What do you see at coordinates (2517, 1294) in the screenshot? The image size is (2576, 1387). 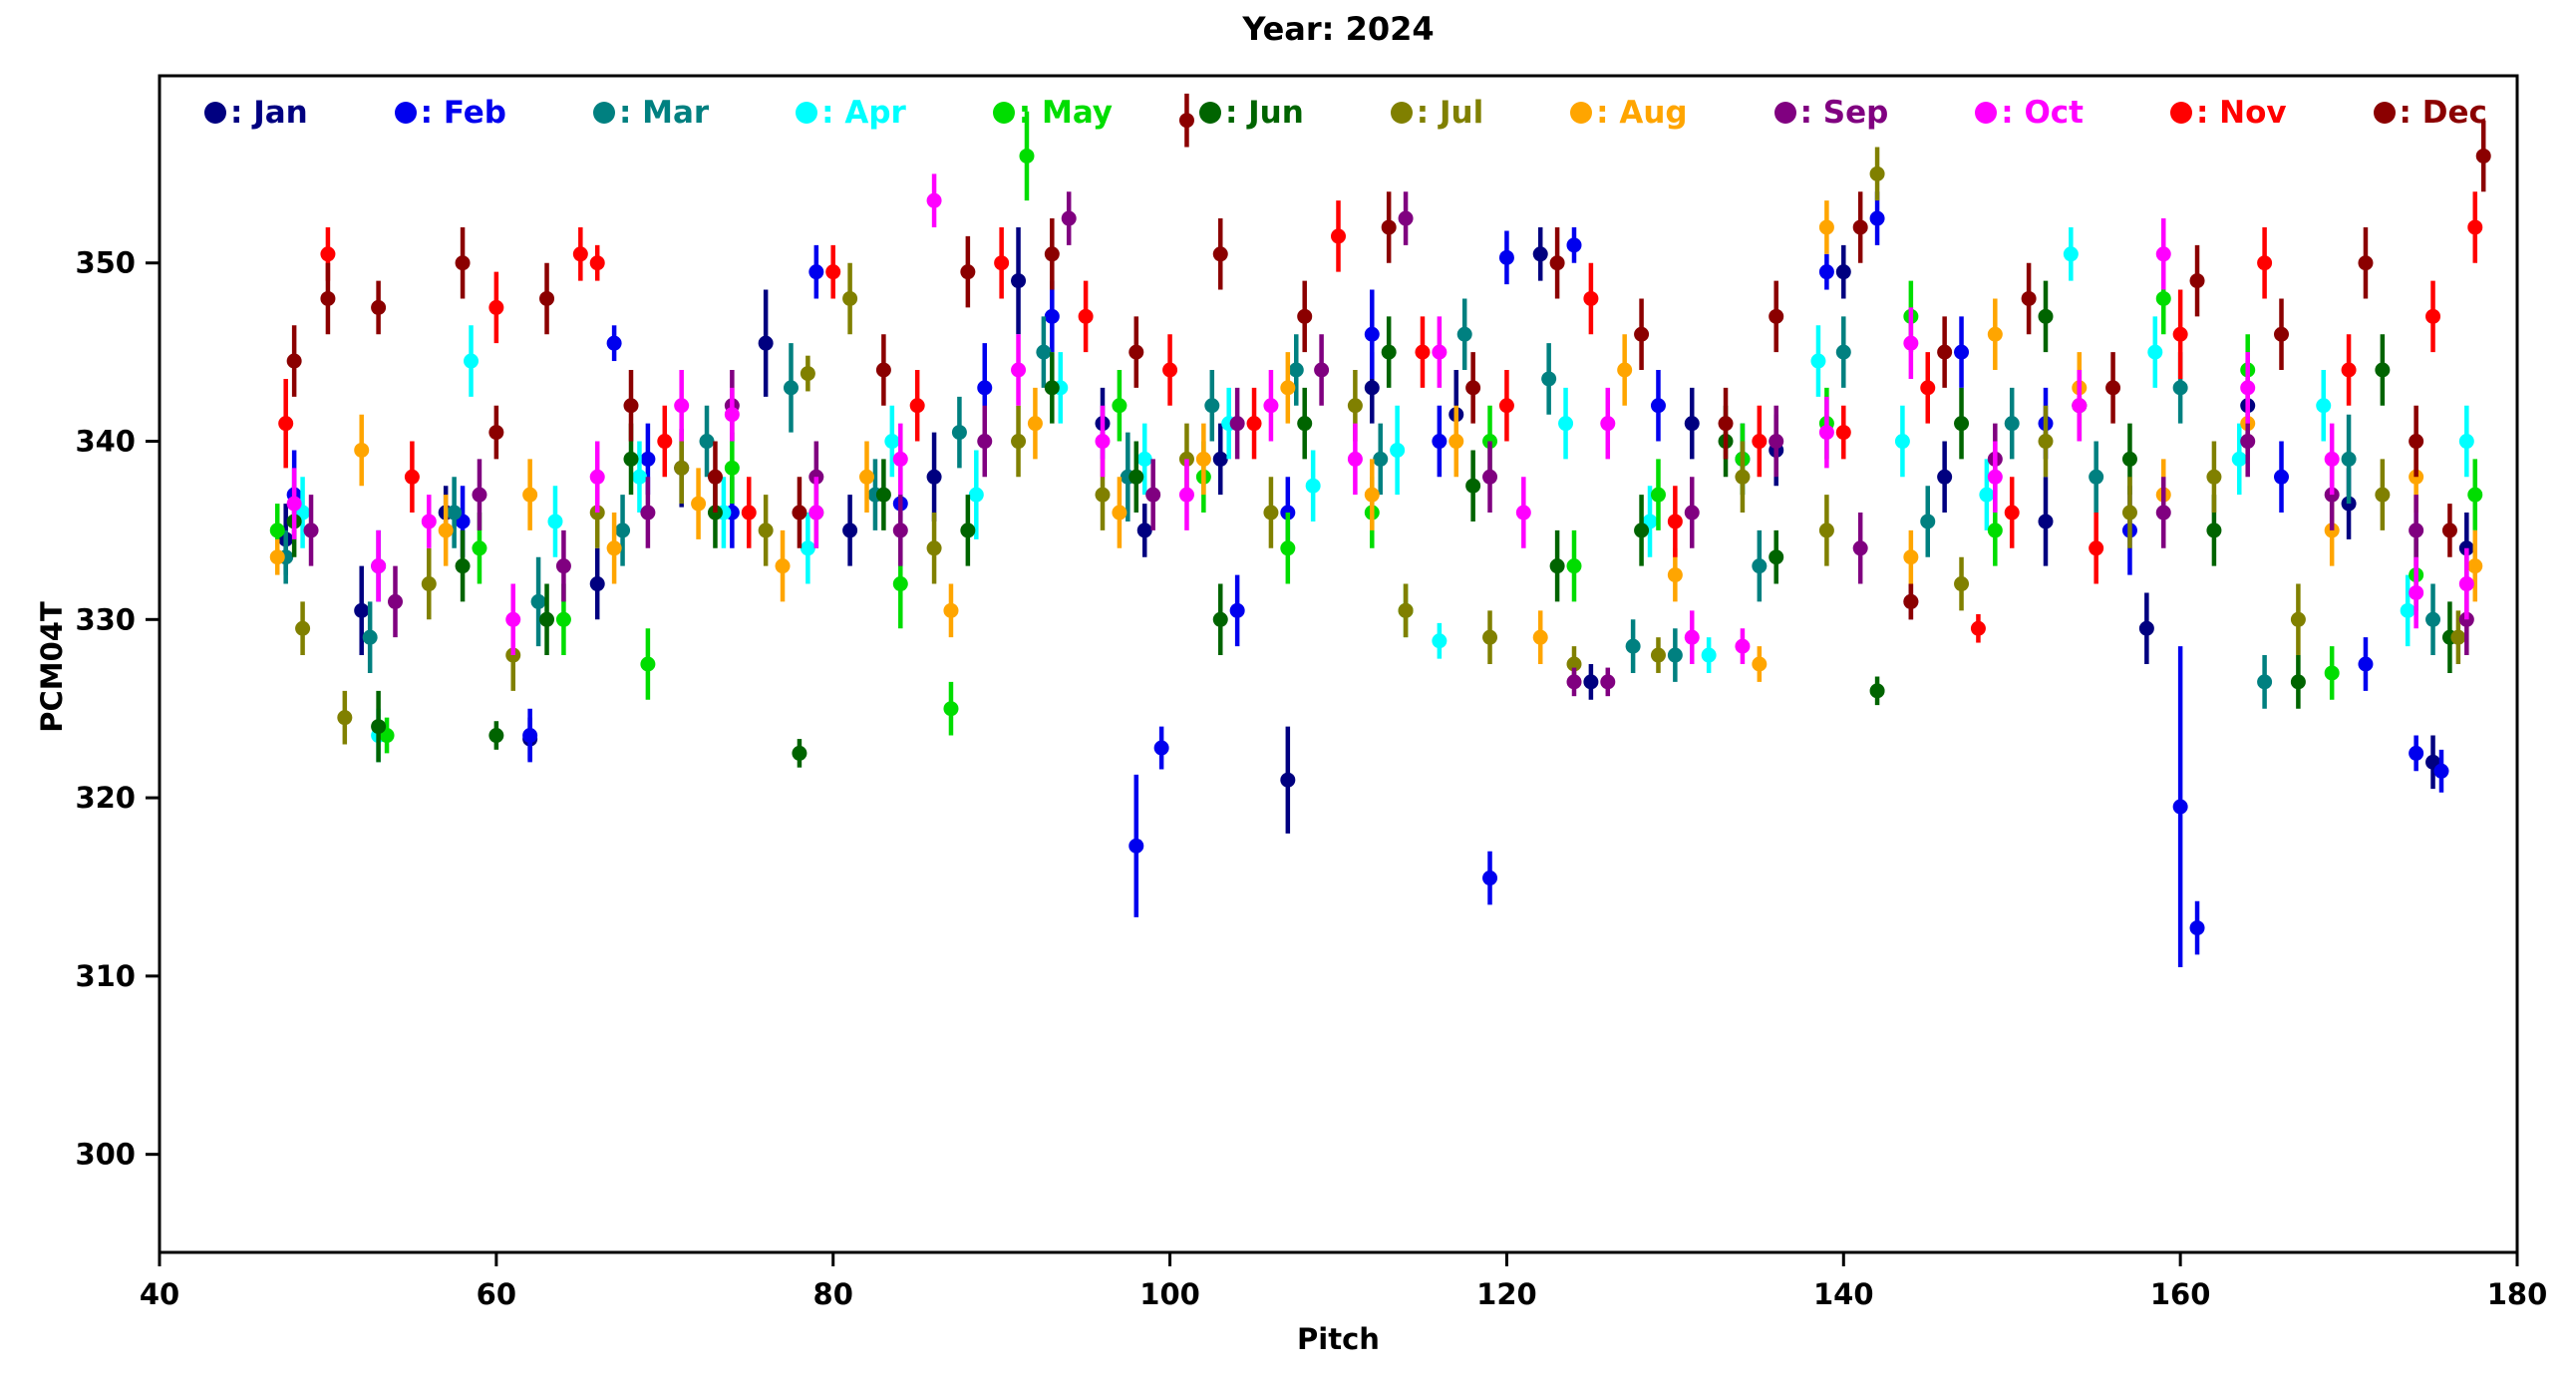 I see `x-tick-label: 180` at bounding box center [2517, 1294].